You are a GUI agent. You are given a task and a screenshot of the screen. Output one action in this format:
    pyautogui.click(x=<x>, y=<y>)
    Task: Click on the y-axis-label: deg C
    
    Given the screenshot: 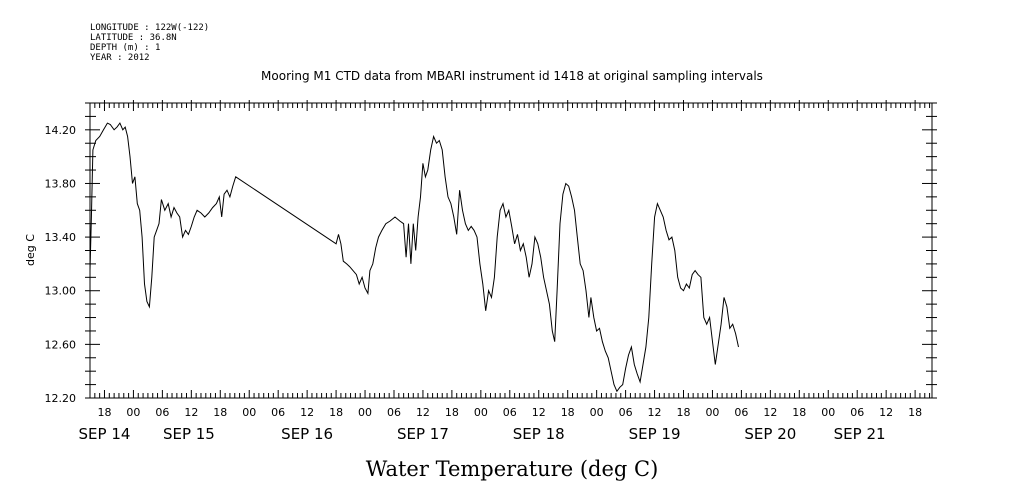 What is the action you would take?
    pyautogui.click(x=30, y=250)
    